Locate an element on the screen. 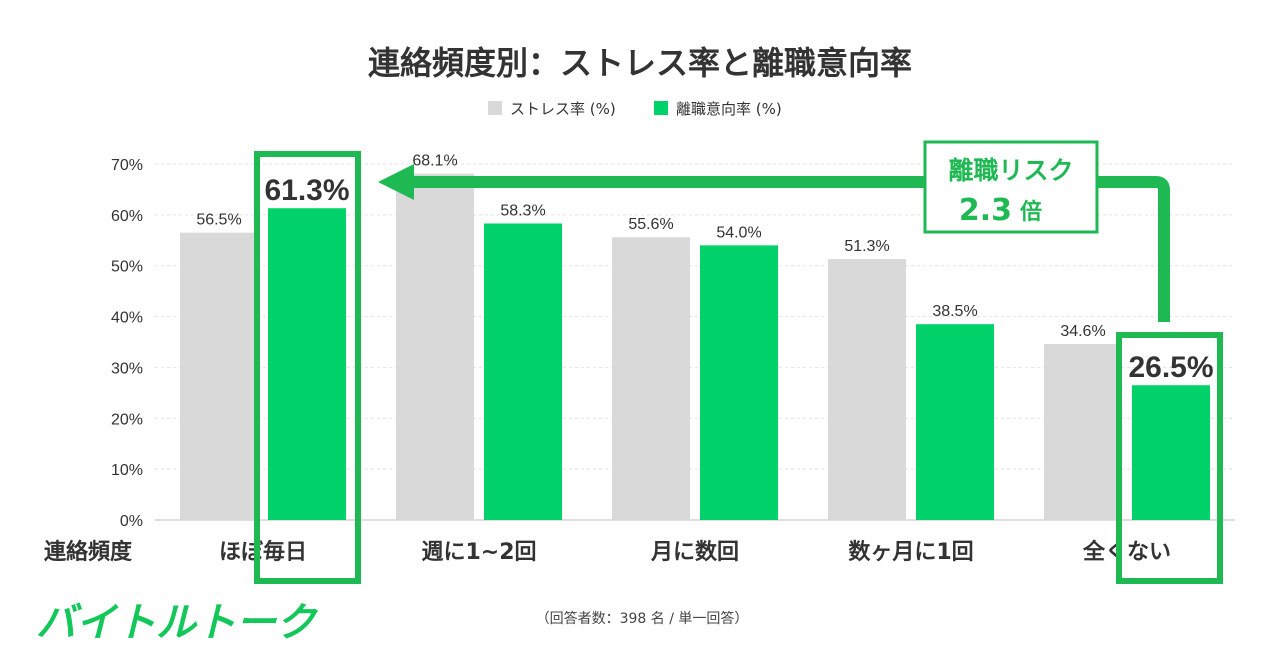 Image resolution: width=1280 pixels, height=671 pixels. category-labels: ほぼ毎日 週に1~2回 月に数回 数ヶ月に1回 全くない is located at coordinates (695, 552).